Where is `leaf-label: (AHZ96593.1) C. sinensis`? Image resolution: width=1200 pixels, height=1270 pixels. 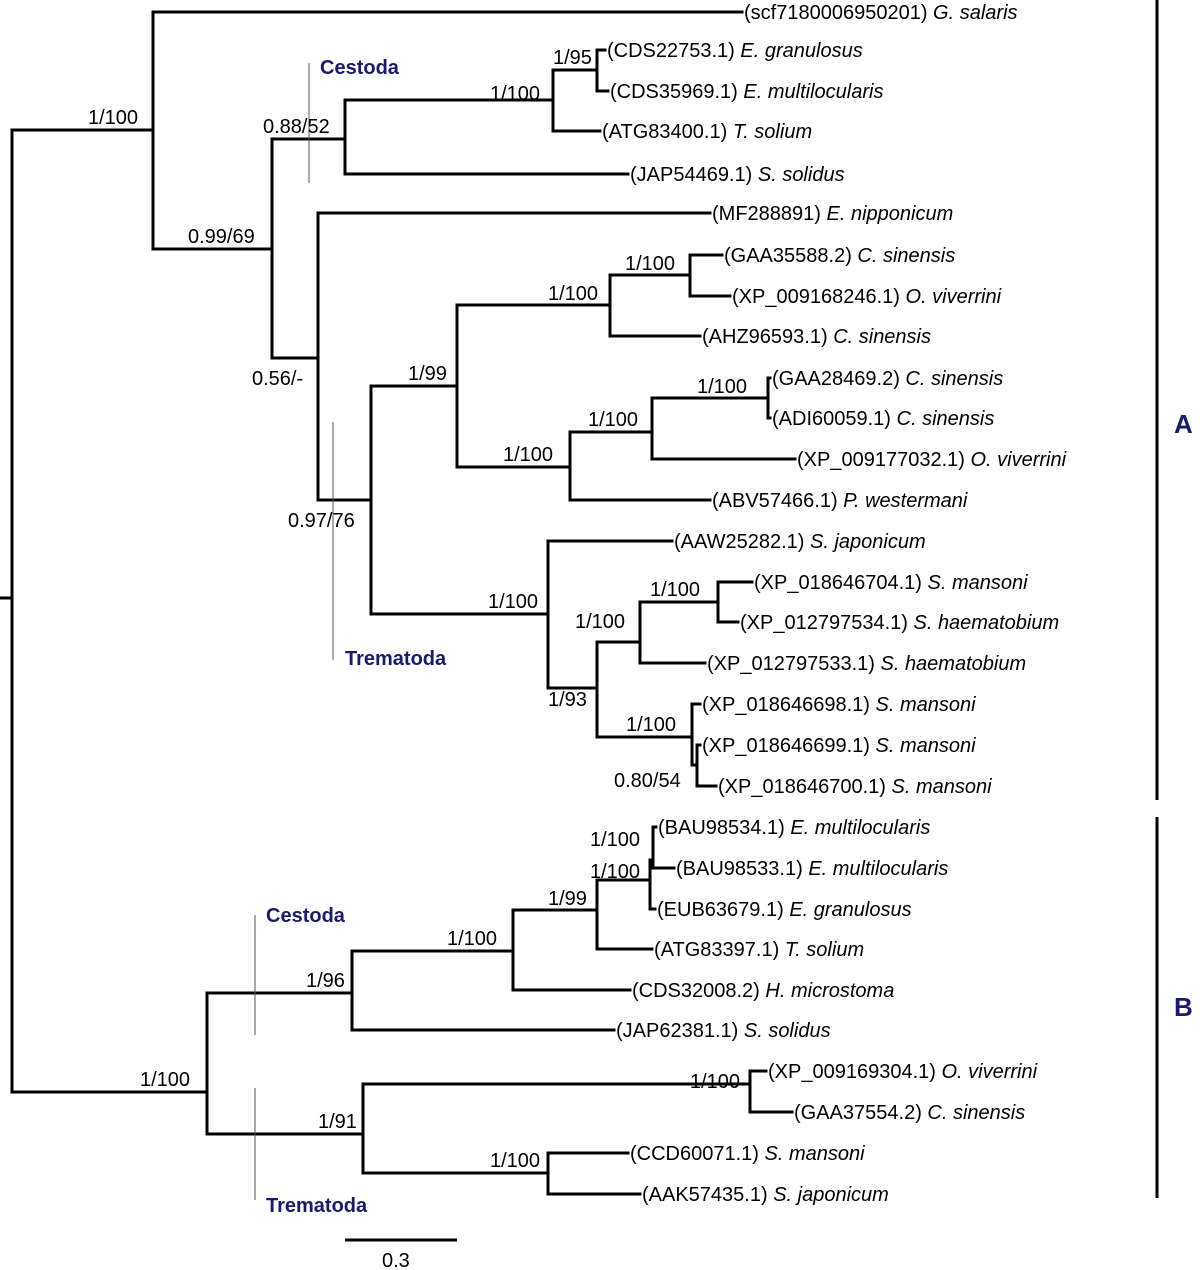
leaf-label: (AHZ96593.1) C. sinensis is located at coordinates (816, 337).